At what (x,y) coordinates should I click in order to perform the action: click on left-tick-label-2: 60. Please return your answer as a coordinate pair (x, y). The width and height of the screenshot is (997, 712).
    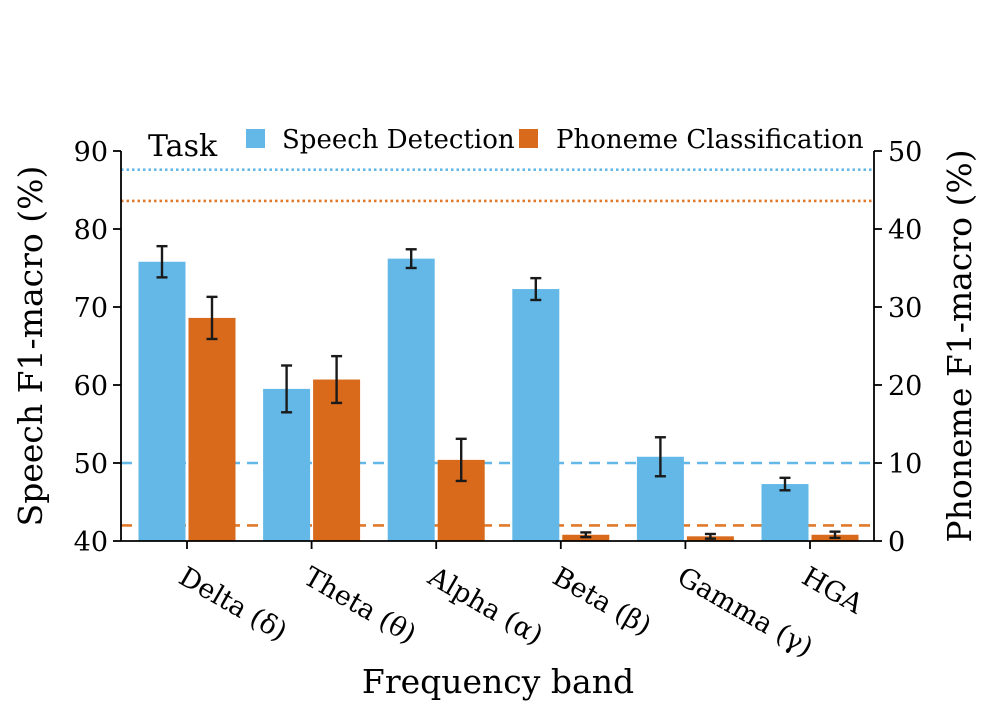
    Looking at the image, I should click on (91, 386).